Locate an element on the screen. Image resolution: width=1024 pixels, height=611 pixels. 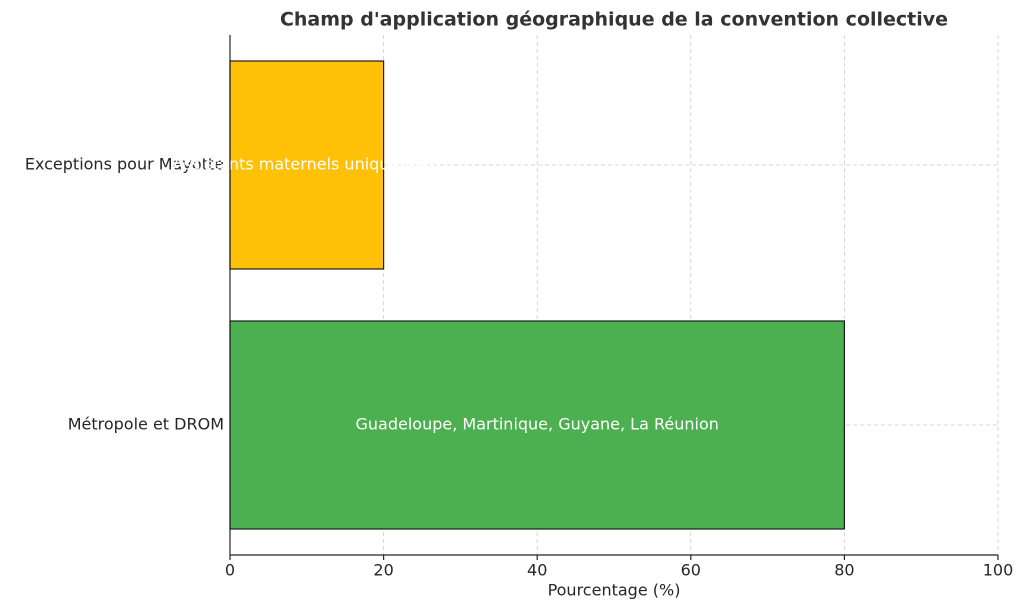
x-tick-label: 60 is located at coordinates (691, 570).